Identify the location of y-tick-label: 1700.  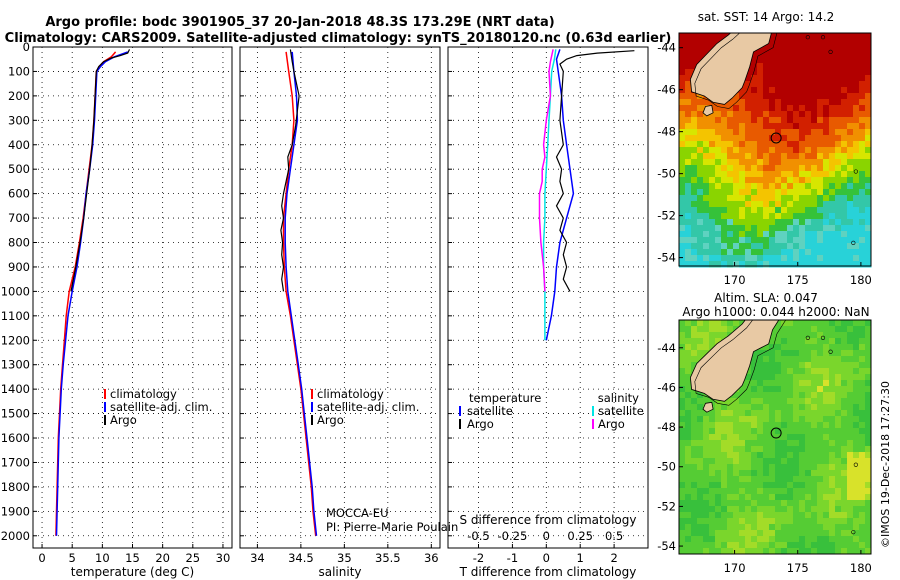
(15, 462).